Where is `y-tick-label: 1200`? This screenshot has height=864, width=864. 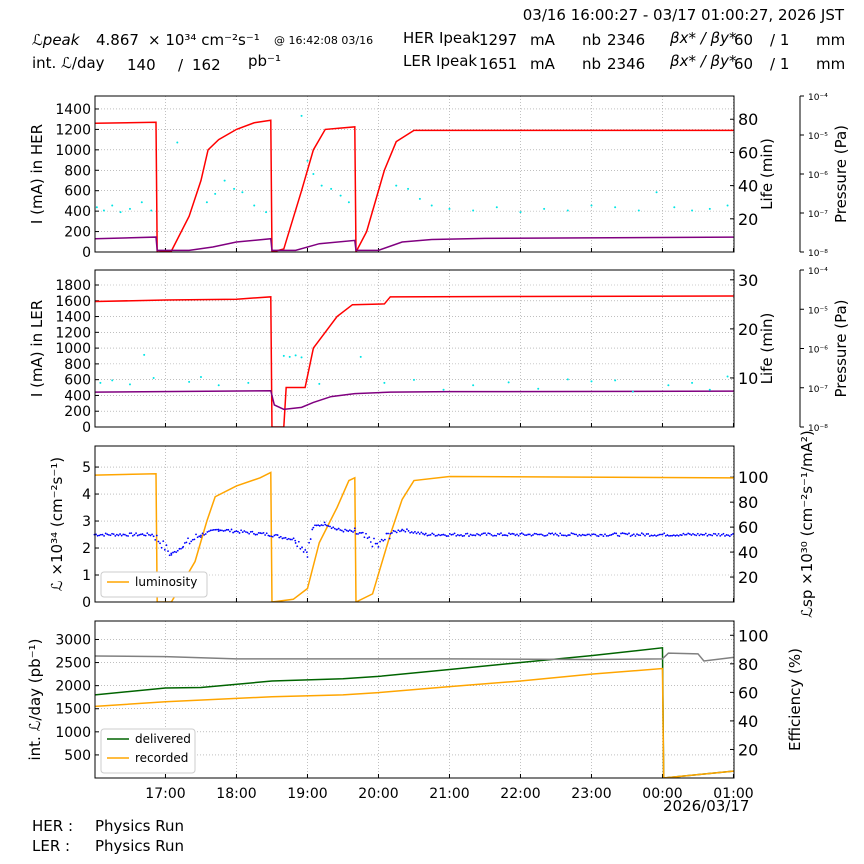
y-tick-label: 1200 is located at coordinates (73, 333).